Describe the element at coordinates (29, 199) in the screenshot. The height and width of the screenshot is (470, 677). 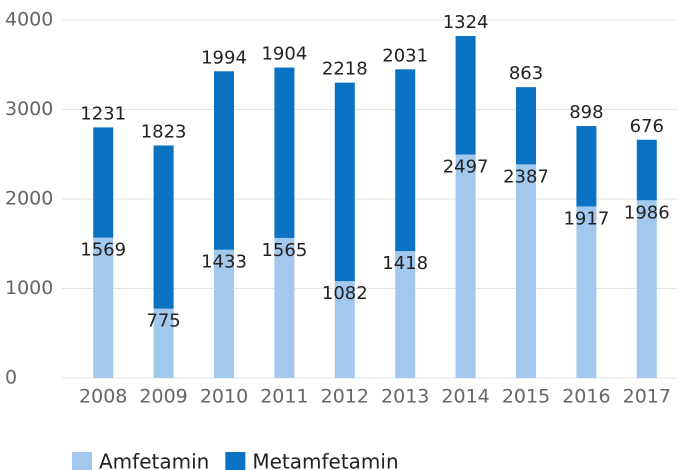
I see `y-tick-label: 2000` at that location.